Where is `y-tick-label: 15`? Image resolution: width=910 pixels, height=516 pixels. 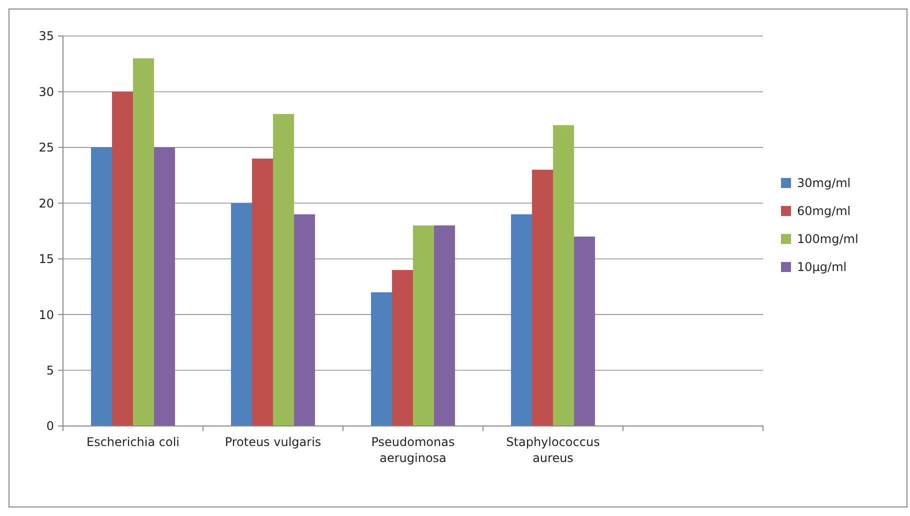 y-tick-label: 15 is located at coordinates (46, 259).